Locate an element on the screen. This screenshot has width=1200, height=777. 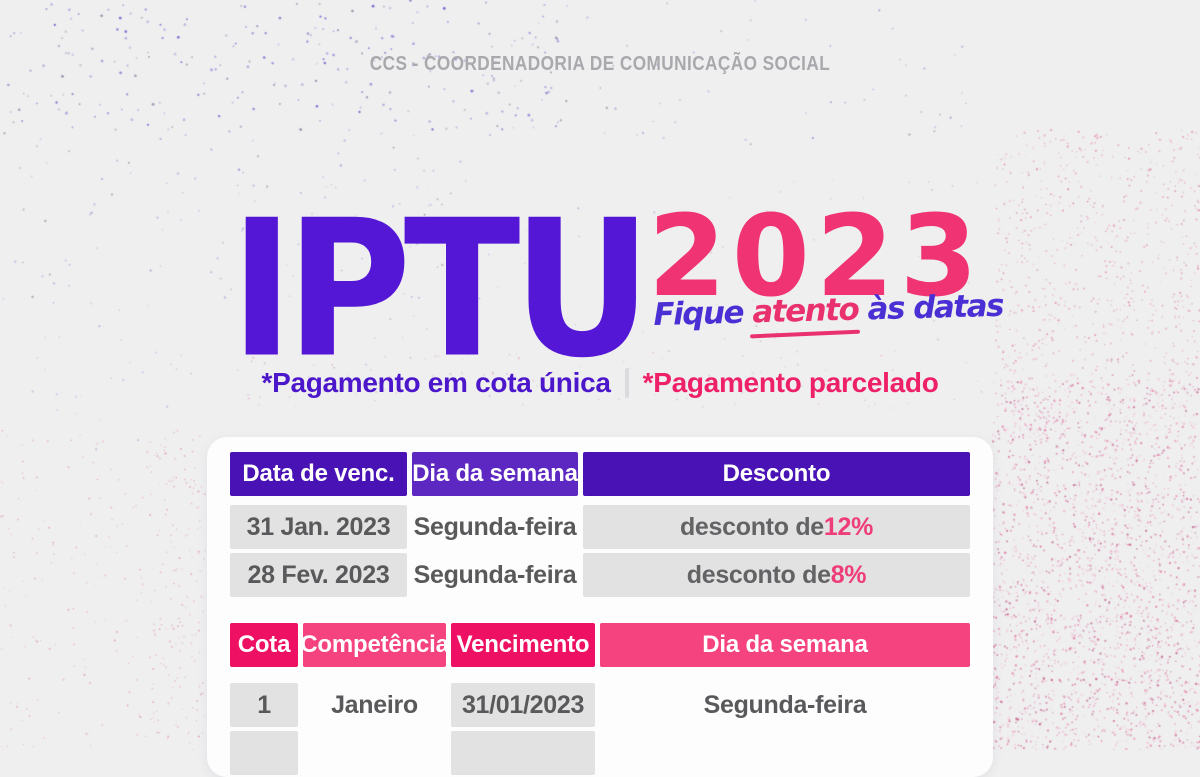
column-header-vencimento: Vencimento is located at coordinates (523, 645).